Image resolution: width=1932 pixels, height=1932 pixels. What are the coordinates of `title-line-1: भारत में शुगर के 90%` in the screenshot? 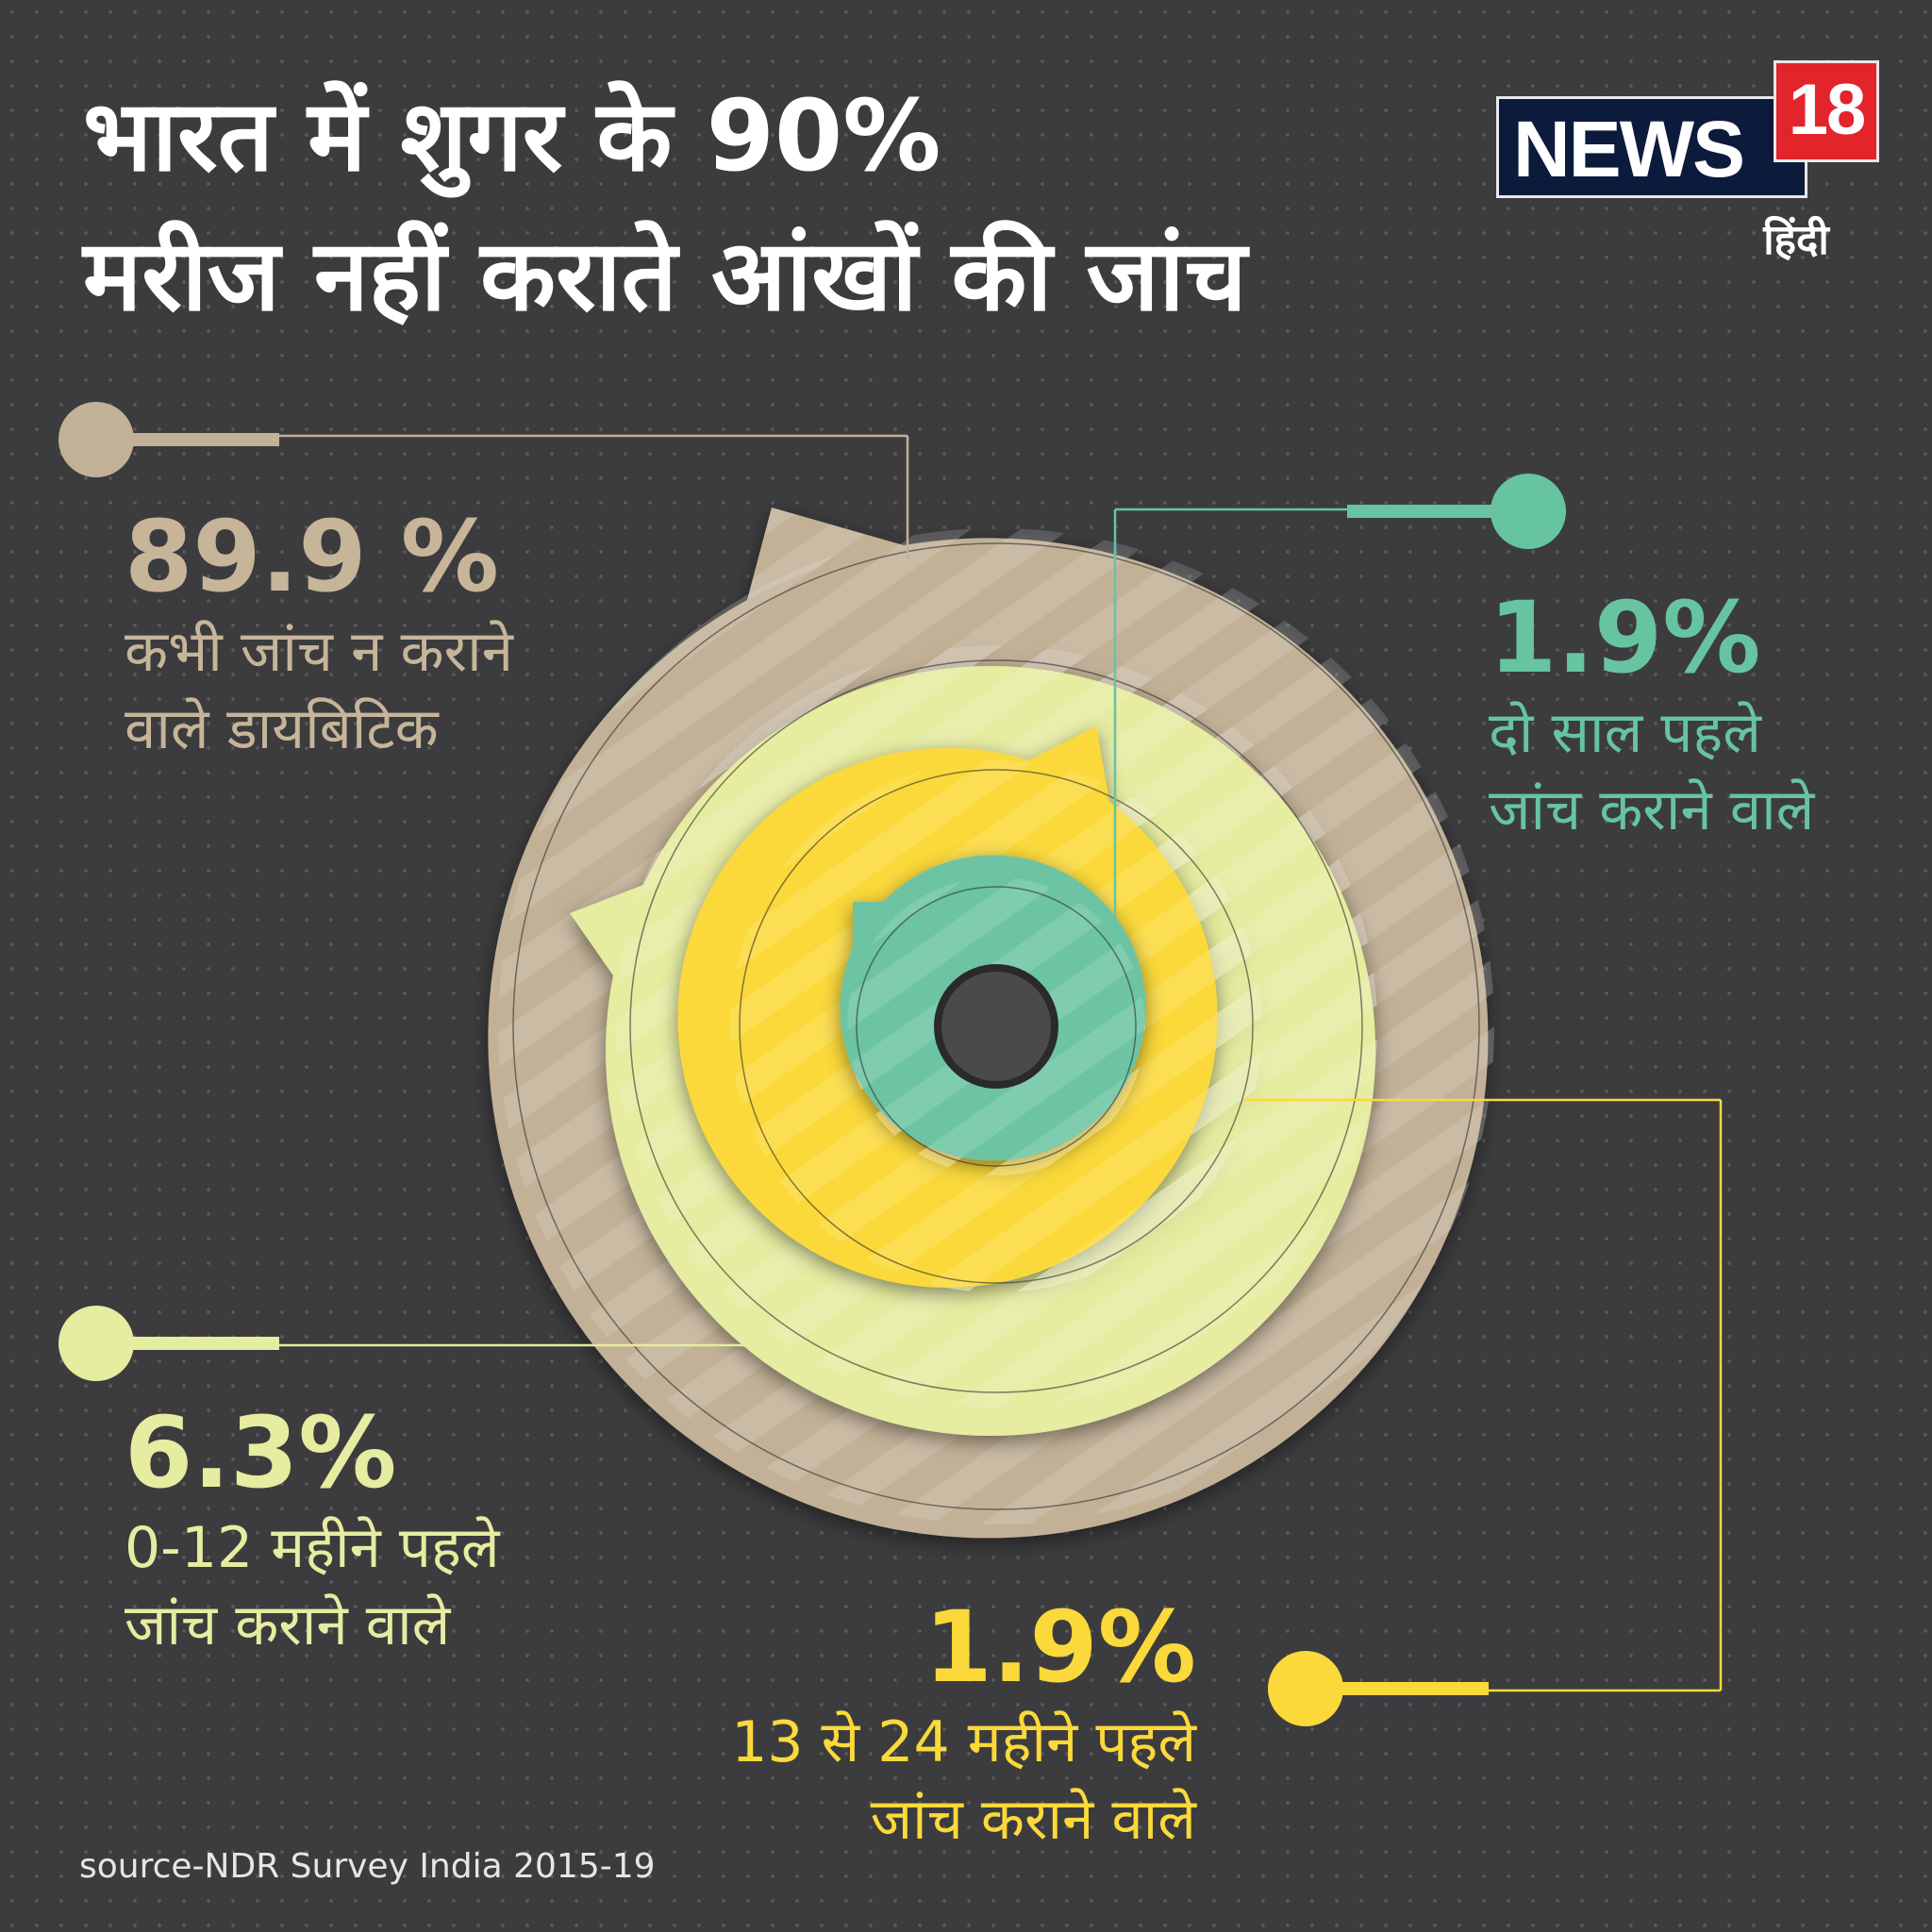 It's located at (512, 135).